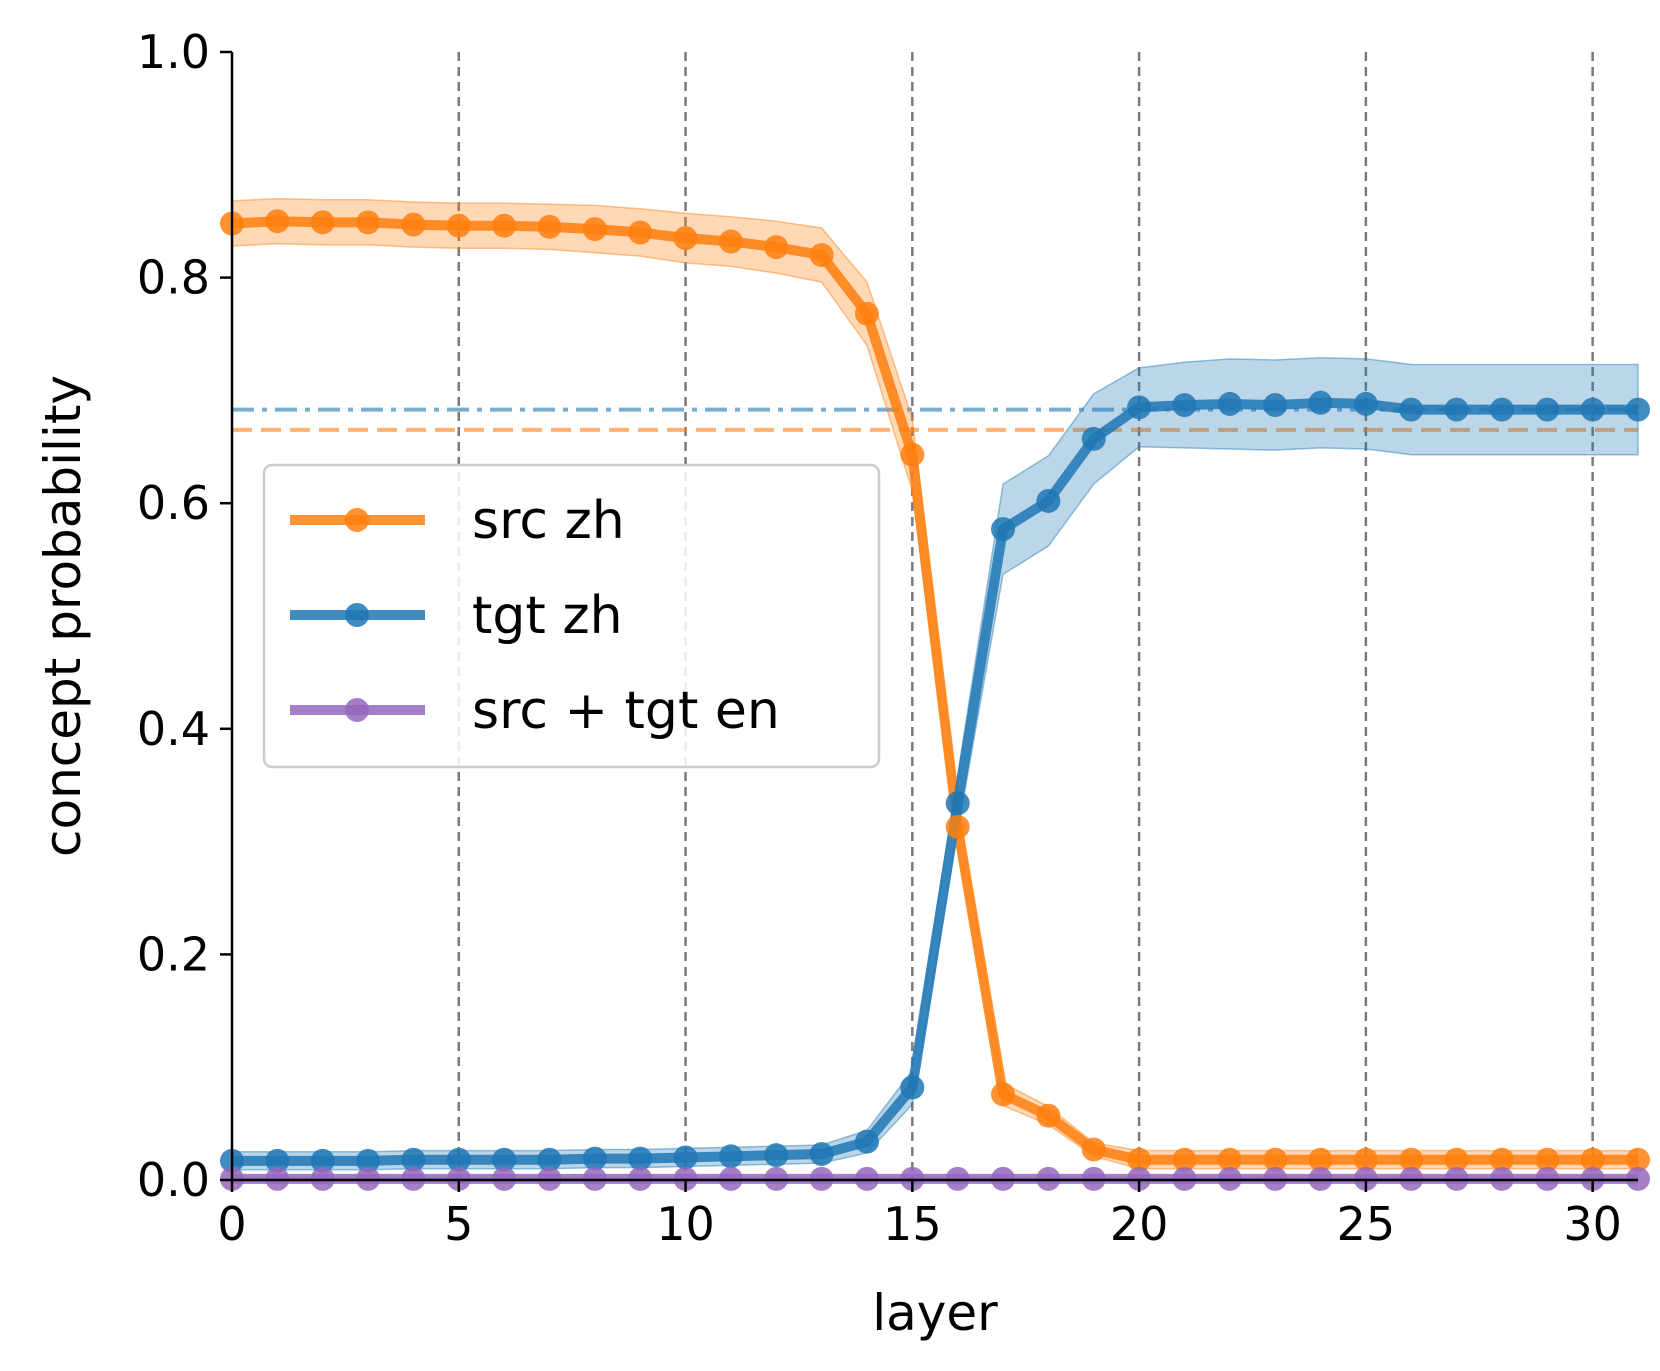  I want to click on x-tick-label: 10, so click(685, 1224).